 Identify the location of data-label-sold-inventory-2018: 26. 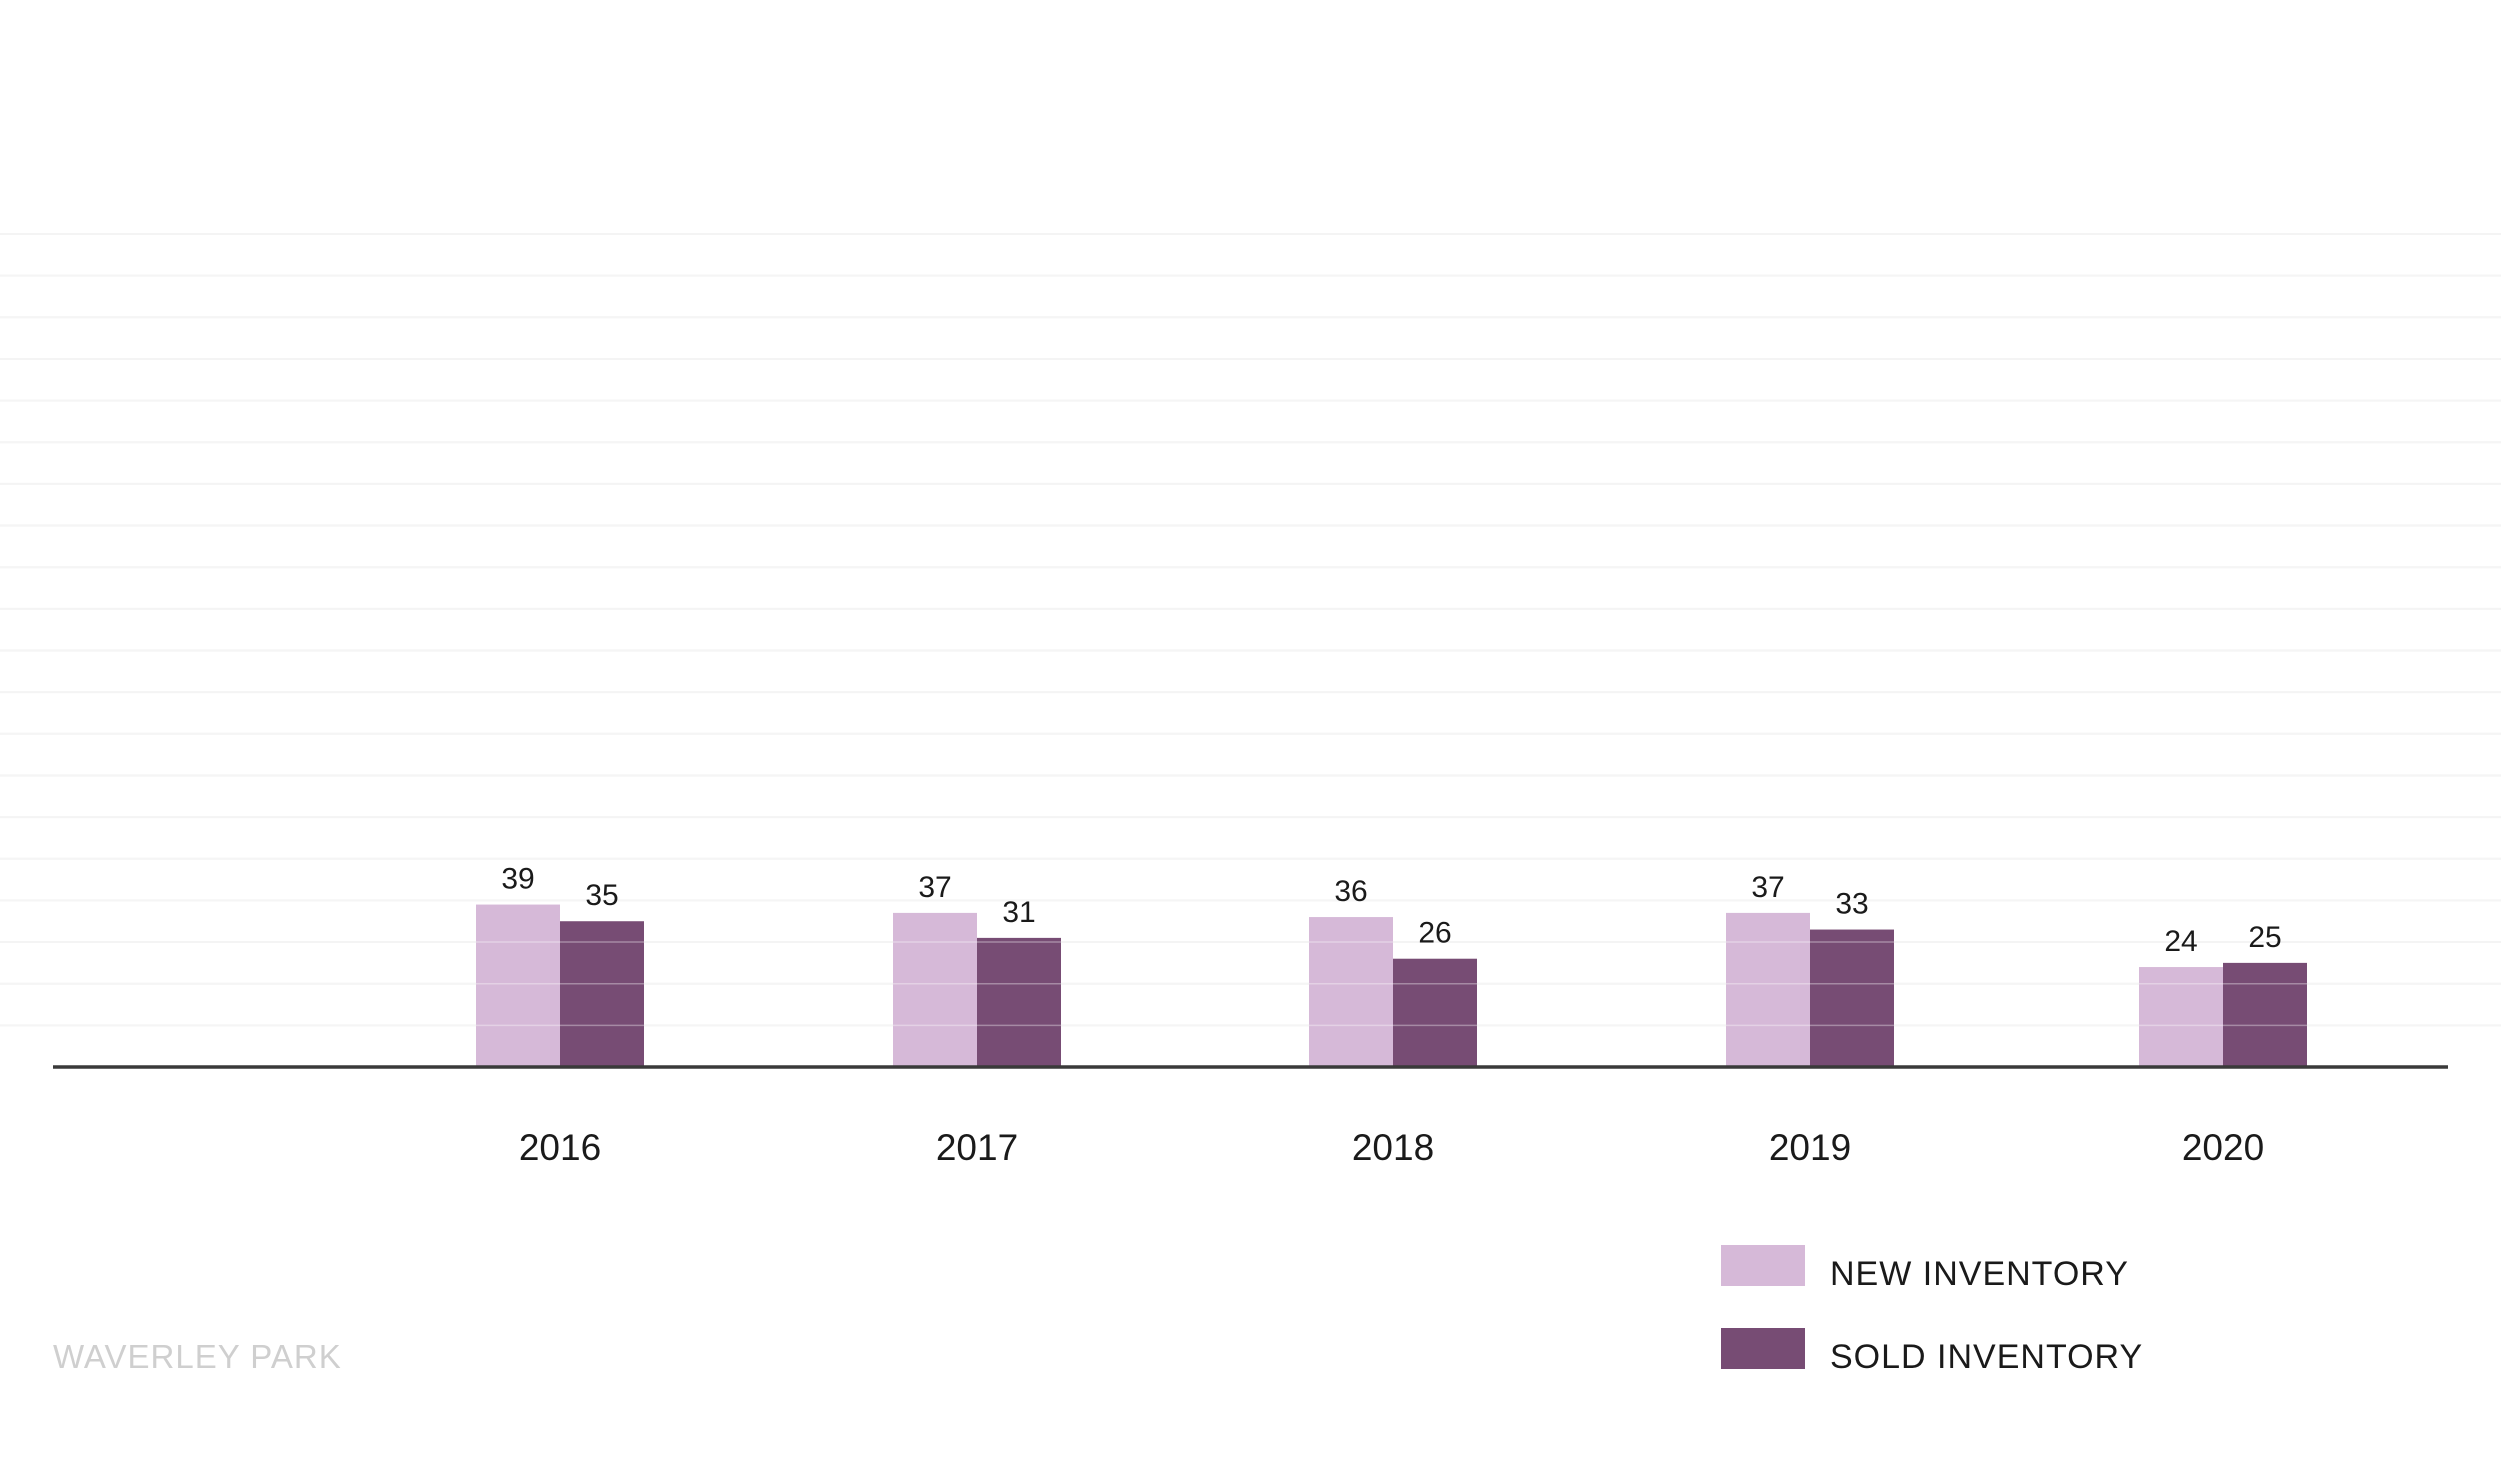
(1434, 933).